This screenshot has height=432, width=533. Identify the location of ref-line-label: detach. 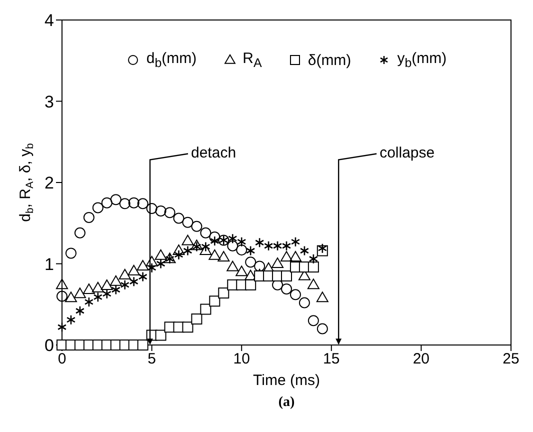
(213, 153).